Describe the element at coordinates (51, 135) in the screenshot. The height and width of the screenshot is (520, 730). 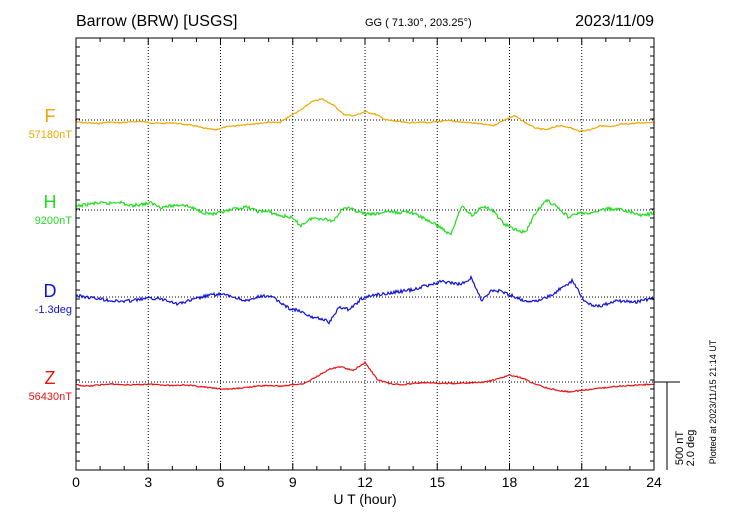
I see `series-baseline-F: 57180nT` at that location.